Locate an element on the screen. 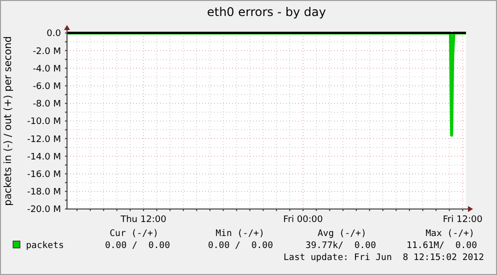 The height and width of the screenshot is (275, 497). y-tick-label: -16.0 M is located at coordinates (44, 175).